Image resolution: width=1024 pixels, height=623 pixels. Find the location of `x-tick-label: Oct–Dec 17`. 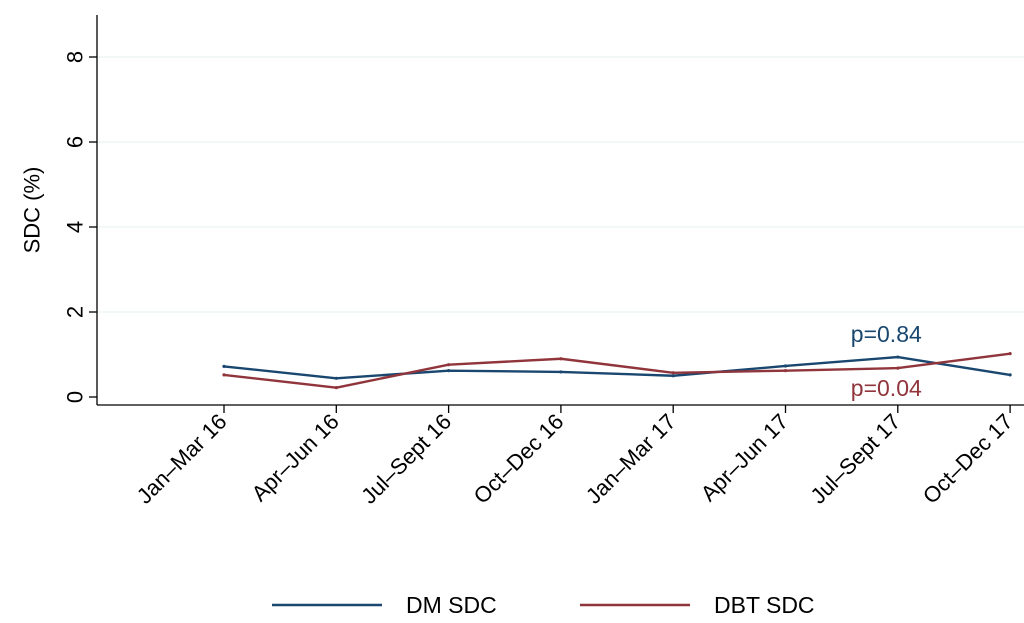

x-tick-label: Oct–Dec 17 is located at coordinates (968, 459).